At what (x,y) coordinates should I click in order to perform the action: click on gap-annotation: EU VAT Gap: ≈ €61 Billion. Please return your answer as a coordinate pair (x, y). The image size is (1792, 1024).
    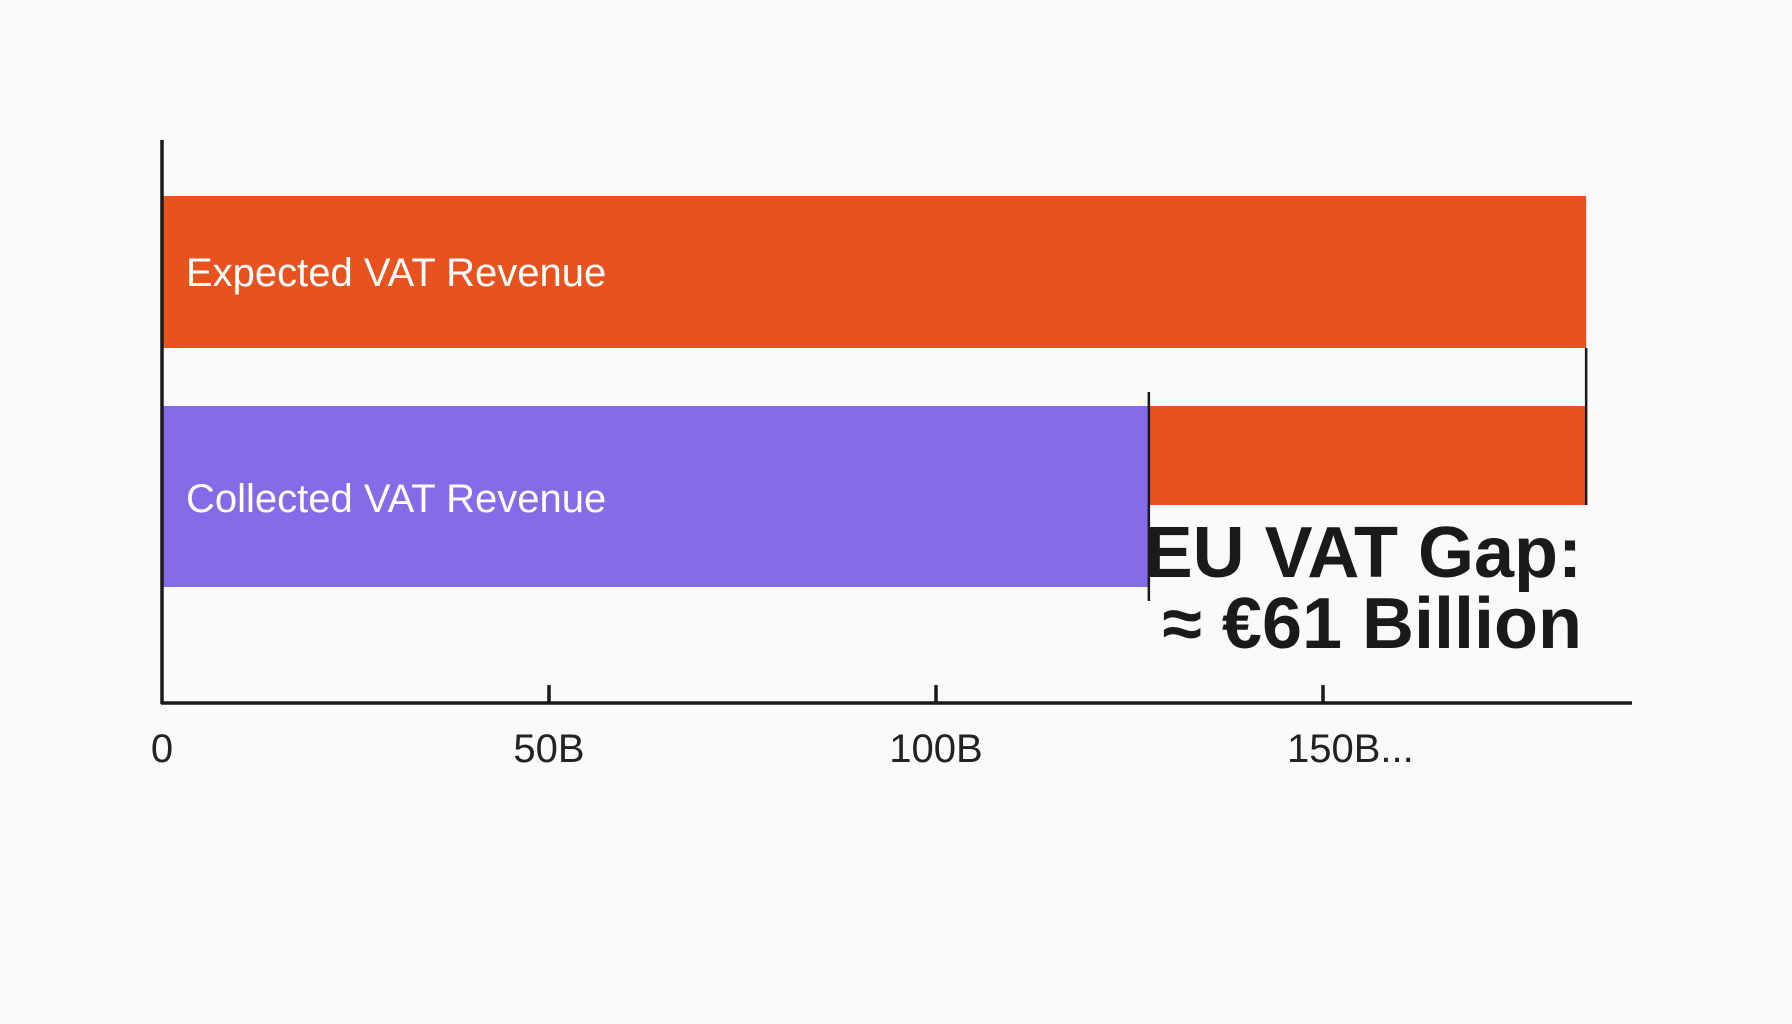
    Looking at the image, I should click on (1363, 588).